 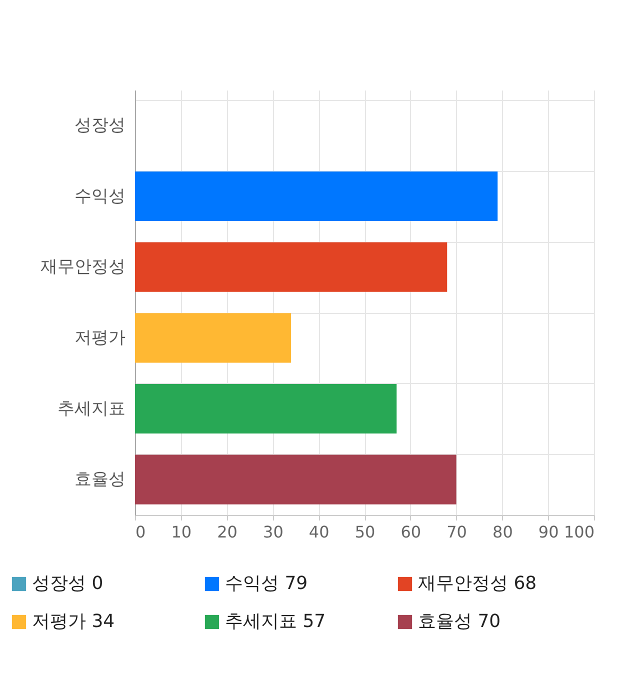 I want to click on y-tick-label: 재무안정성, so click(x=83, y=267).